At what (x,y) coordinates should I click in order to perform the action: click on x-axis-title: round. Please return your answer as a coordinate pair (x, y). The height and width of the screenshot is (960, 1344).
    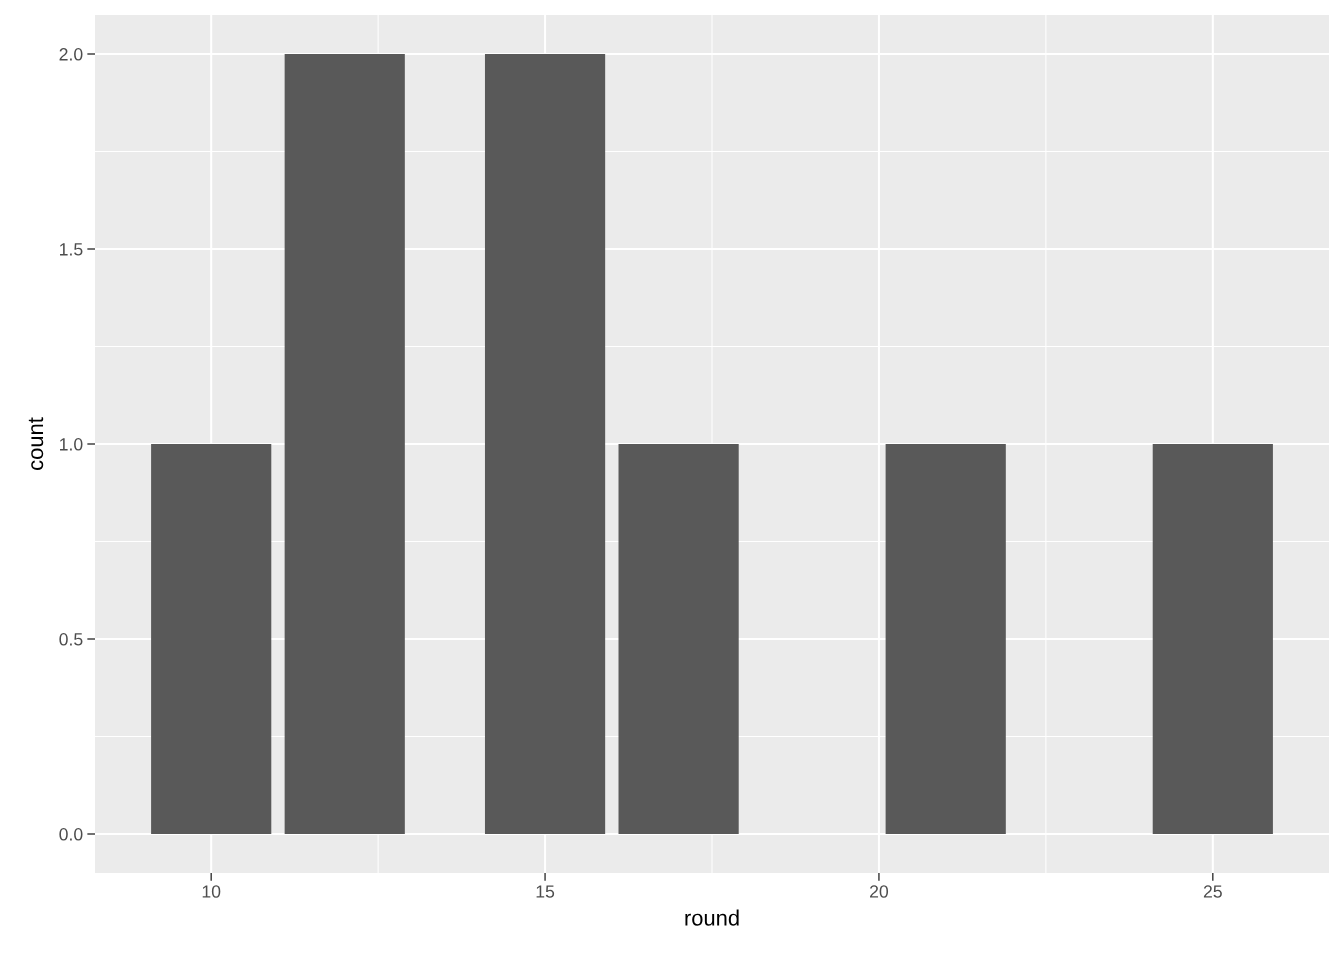
    Looking at the image, I should click on (712, 917).